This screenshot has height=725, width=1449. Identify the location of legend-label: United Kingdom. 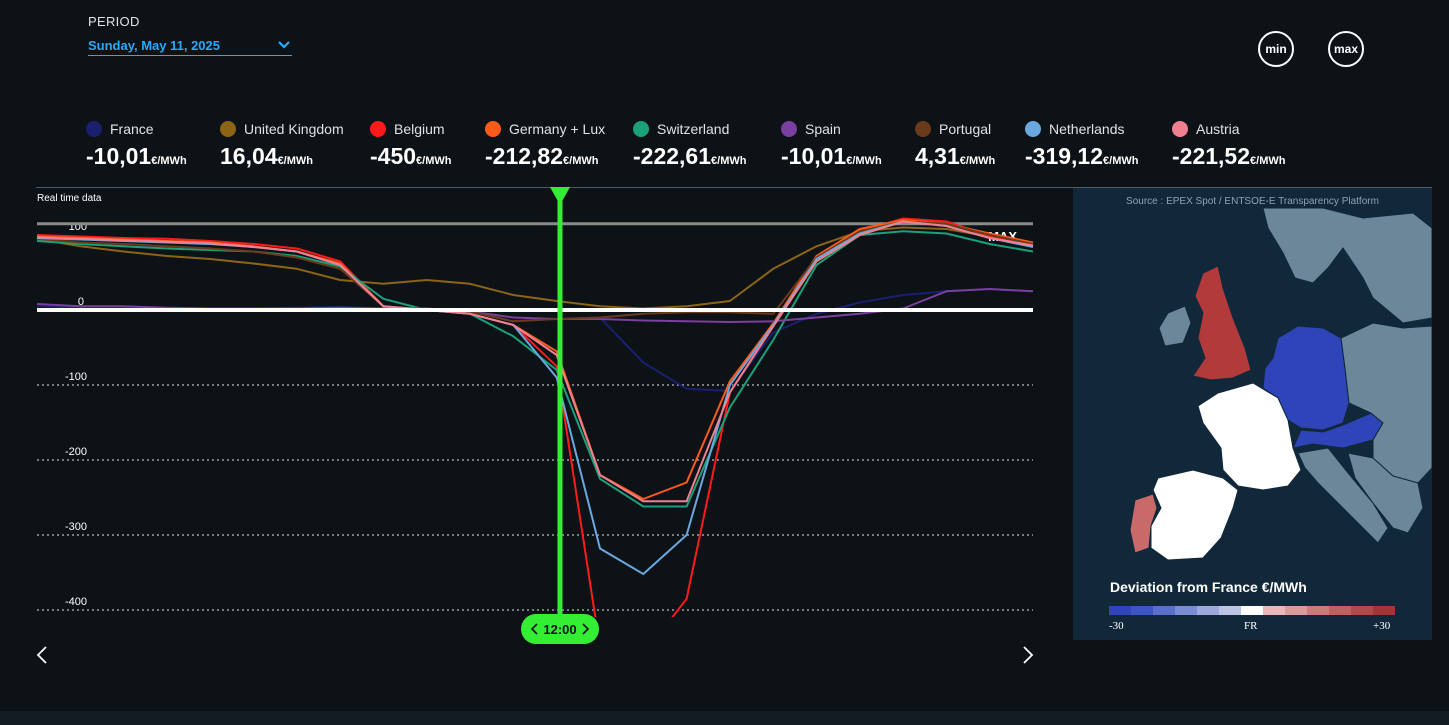
(294, 129).